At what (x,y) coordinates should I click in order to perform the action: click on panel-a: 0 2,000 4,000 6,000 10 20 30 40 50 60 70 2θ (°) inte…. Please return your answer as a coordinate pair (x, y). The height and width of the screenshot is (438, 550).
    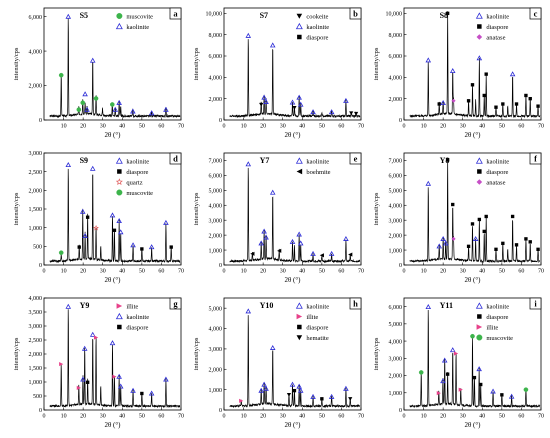
    Looking at the image, I should click on (98, 73).